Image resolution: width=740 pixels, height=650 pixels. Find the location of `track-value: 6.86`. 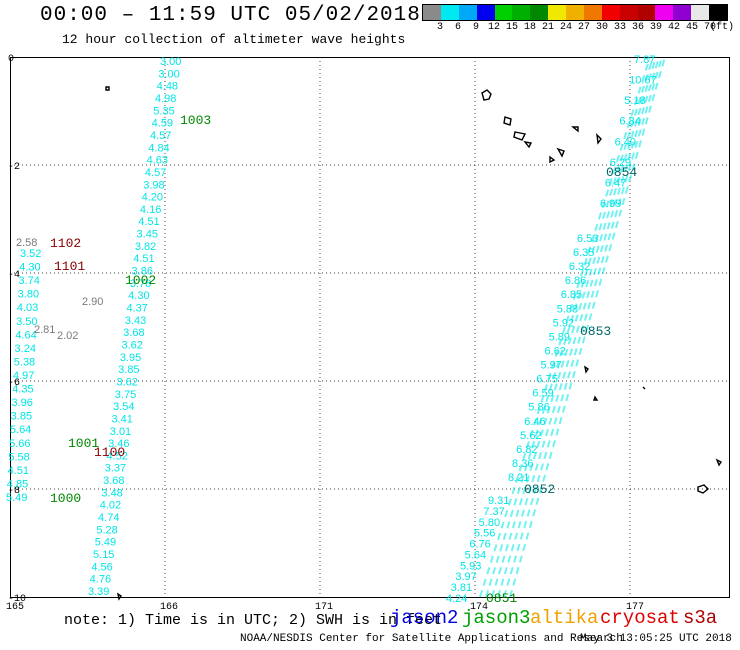

track-value: 6.86 is located at coordinates (575, 281).